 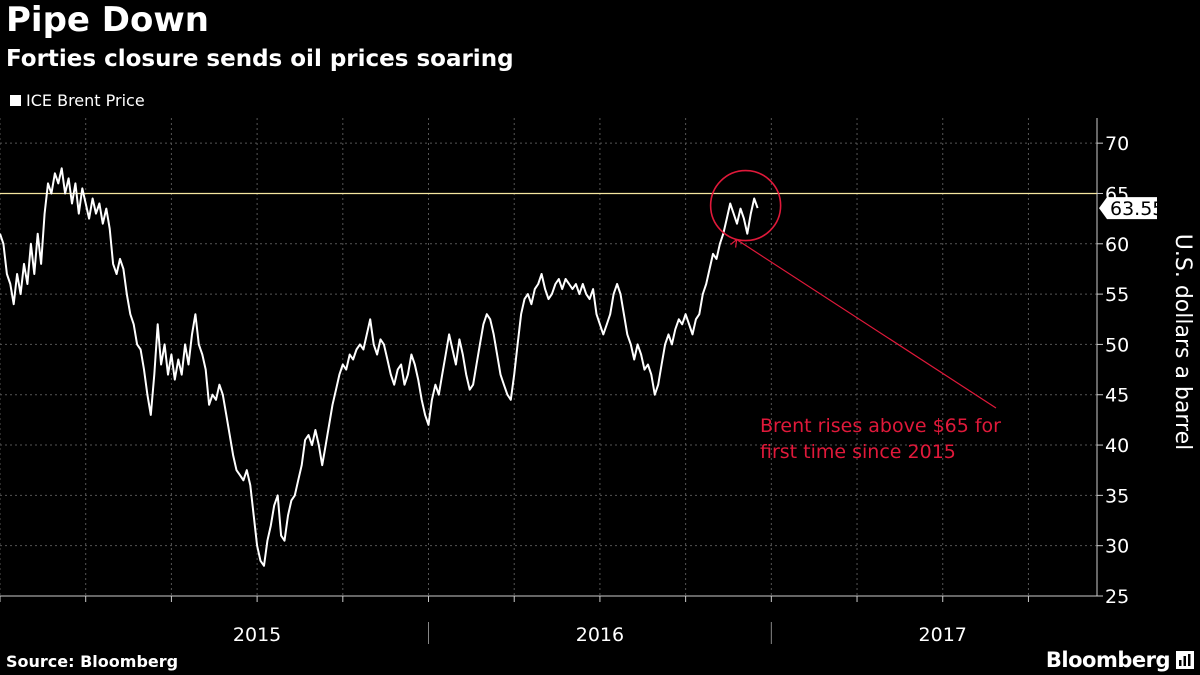 I want to click on y-tick-label: 50, so click(x=1117, y=345).